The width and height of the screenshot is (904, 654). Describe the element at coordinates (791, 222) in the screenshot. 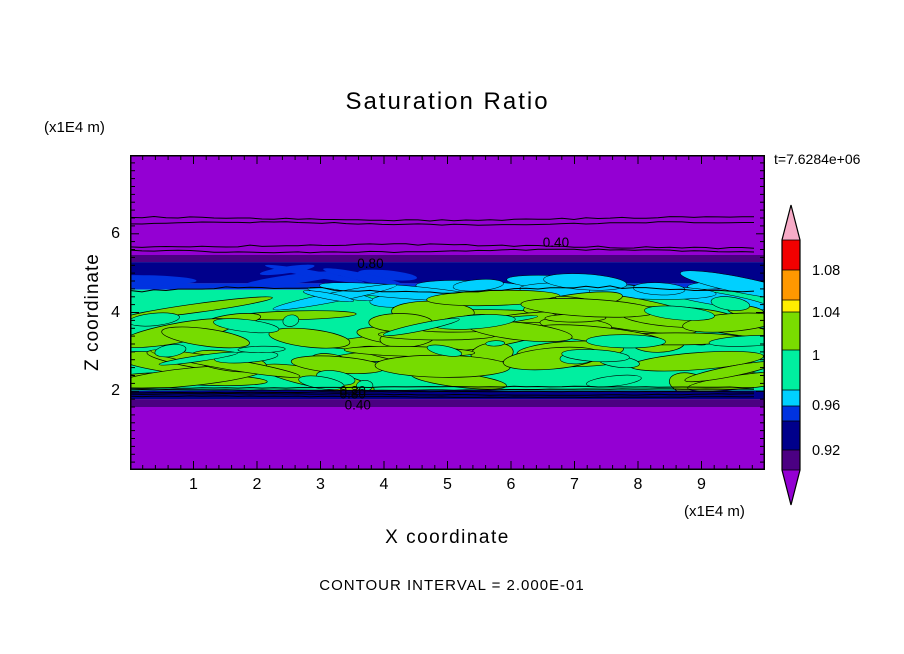

I see `colorbar-segment-pink` at that location.